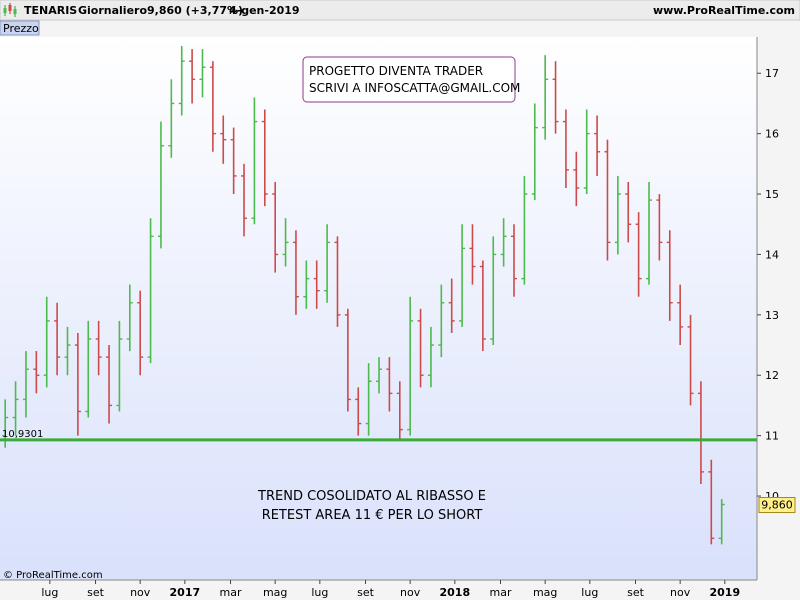 The height and width of the screenshot is (600, 800). Describe the element at coordinates (772, 134) in the screenshot. I see `y-tick-label: 16` at that location.